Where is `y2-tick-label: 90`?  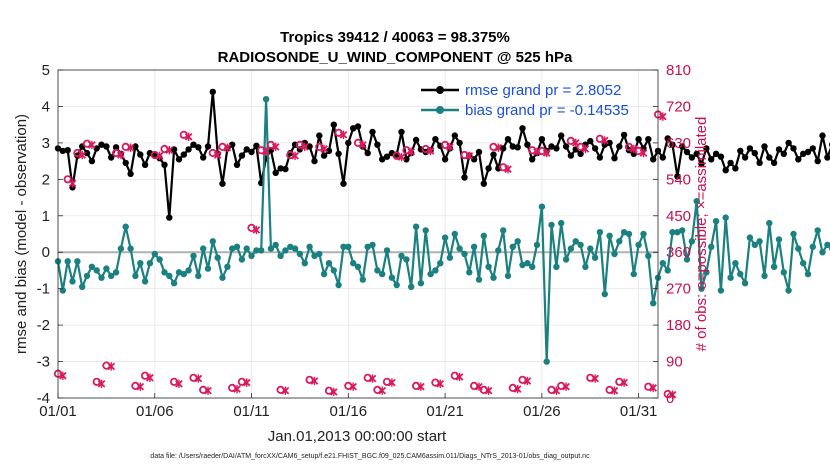
y2-tick-label: 90 is located at coordinates (674, 362).